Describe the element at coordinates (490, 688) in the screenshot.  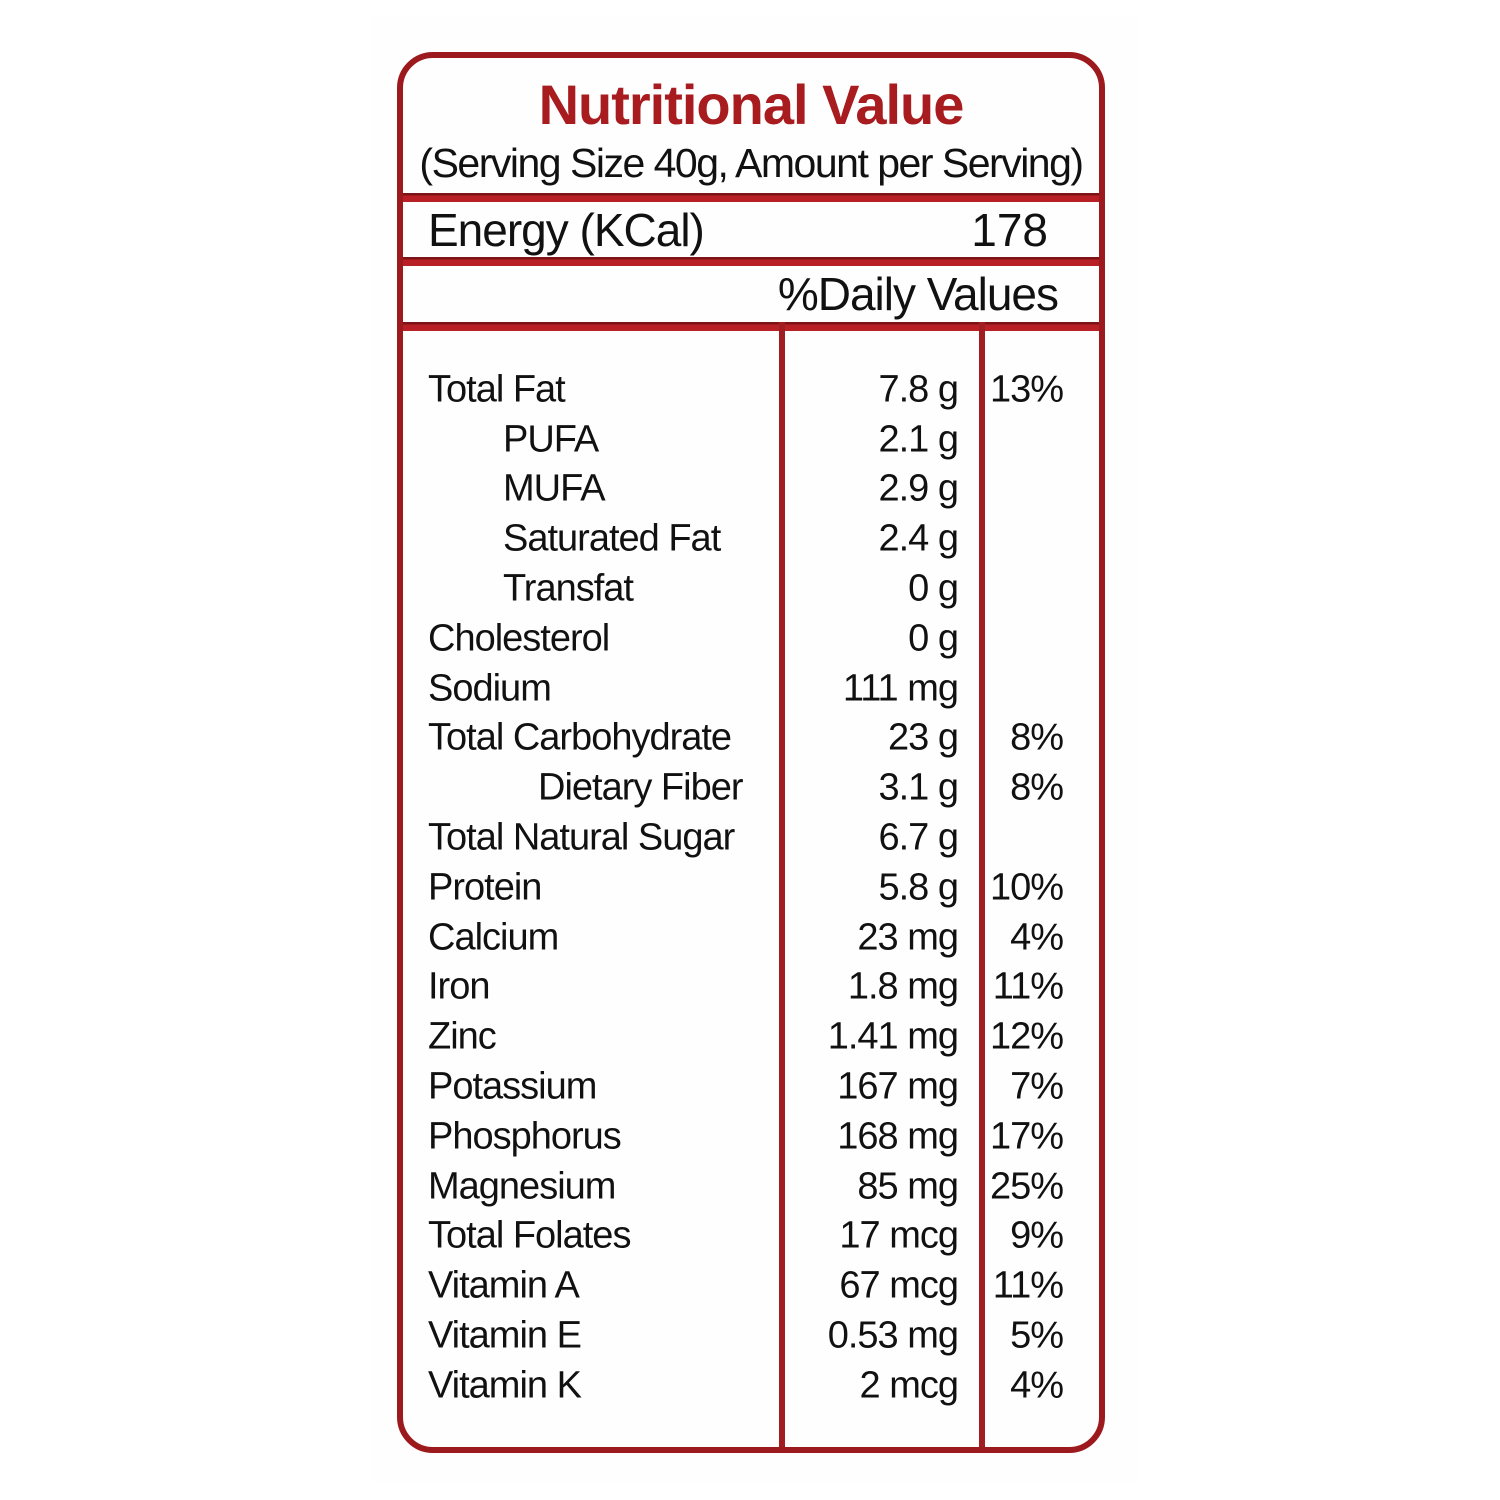
I see `nutrient-name: Sodium` at that location.